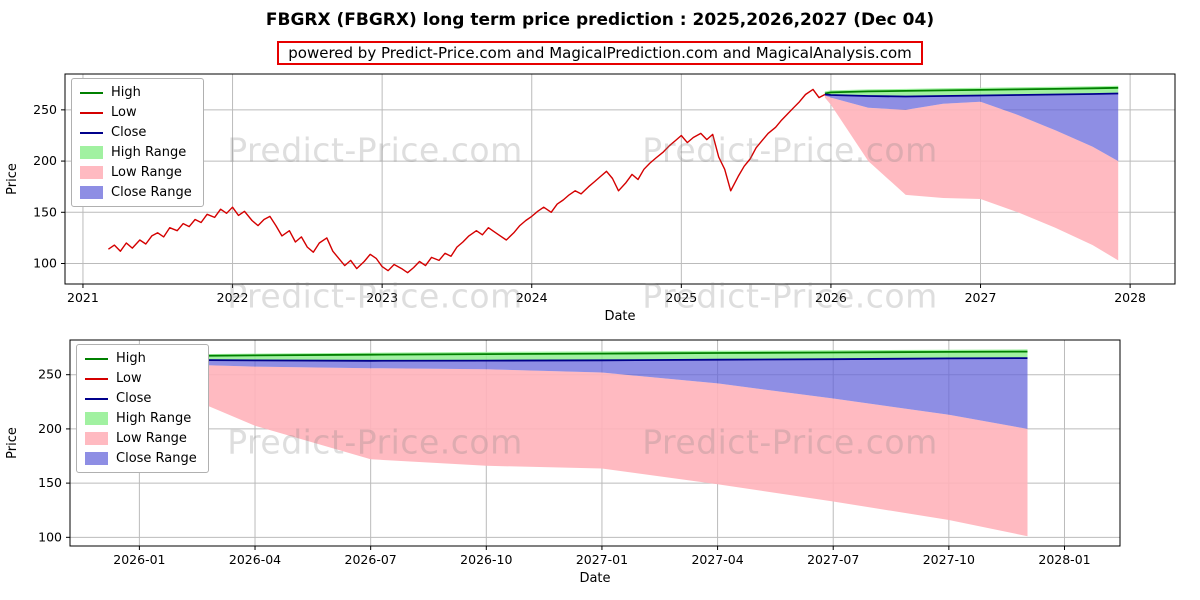 The width and height of the screenshot is (1200, 600). I want to click on x-tick-label: 2028-01, so click(1064, 559).